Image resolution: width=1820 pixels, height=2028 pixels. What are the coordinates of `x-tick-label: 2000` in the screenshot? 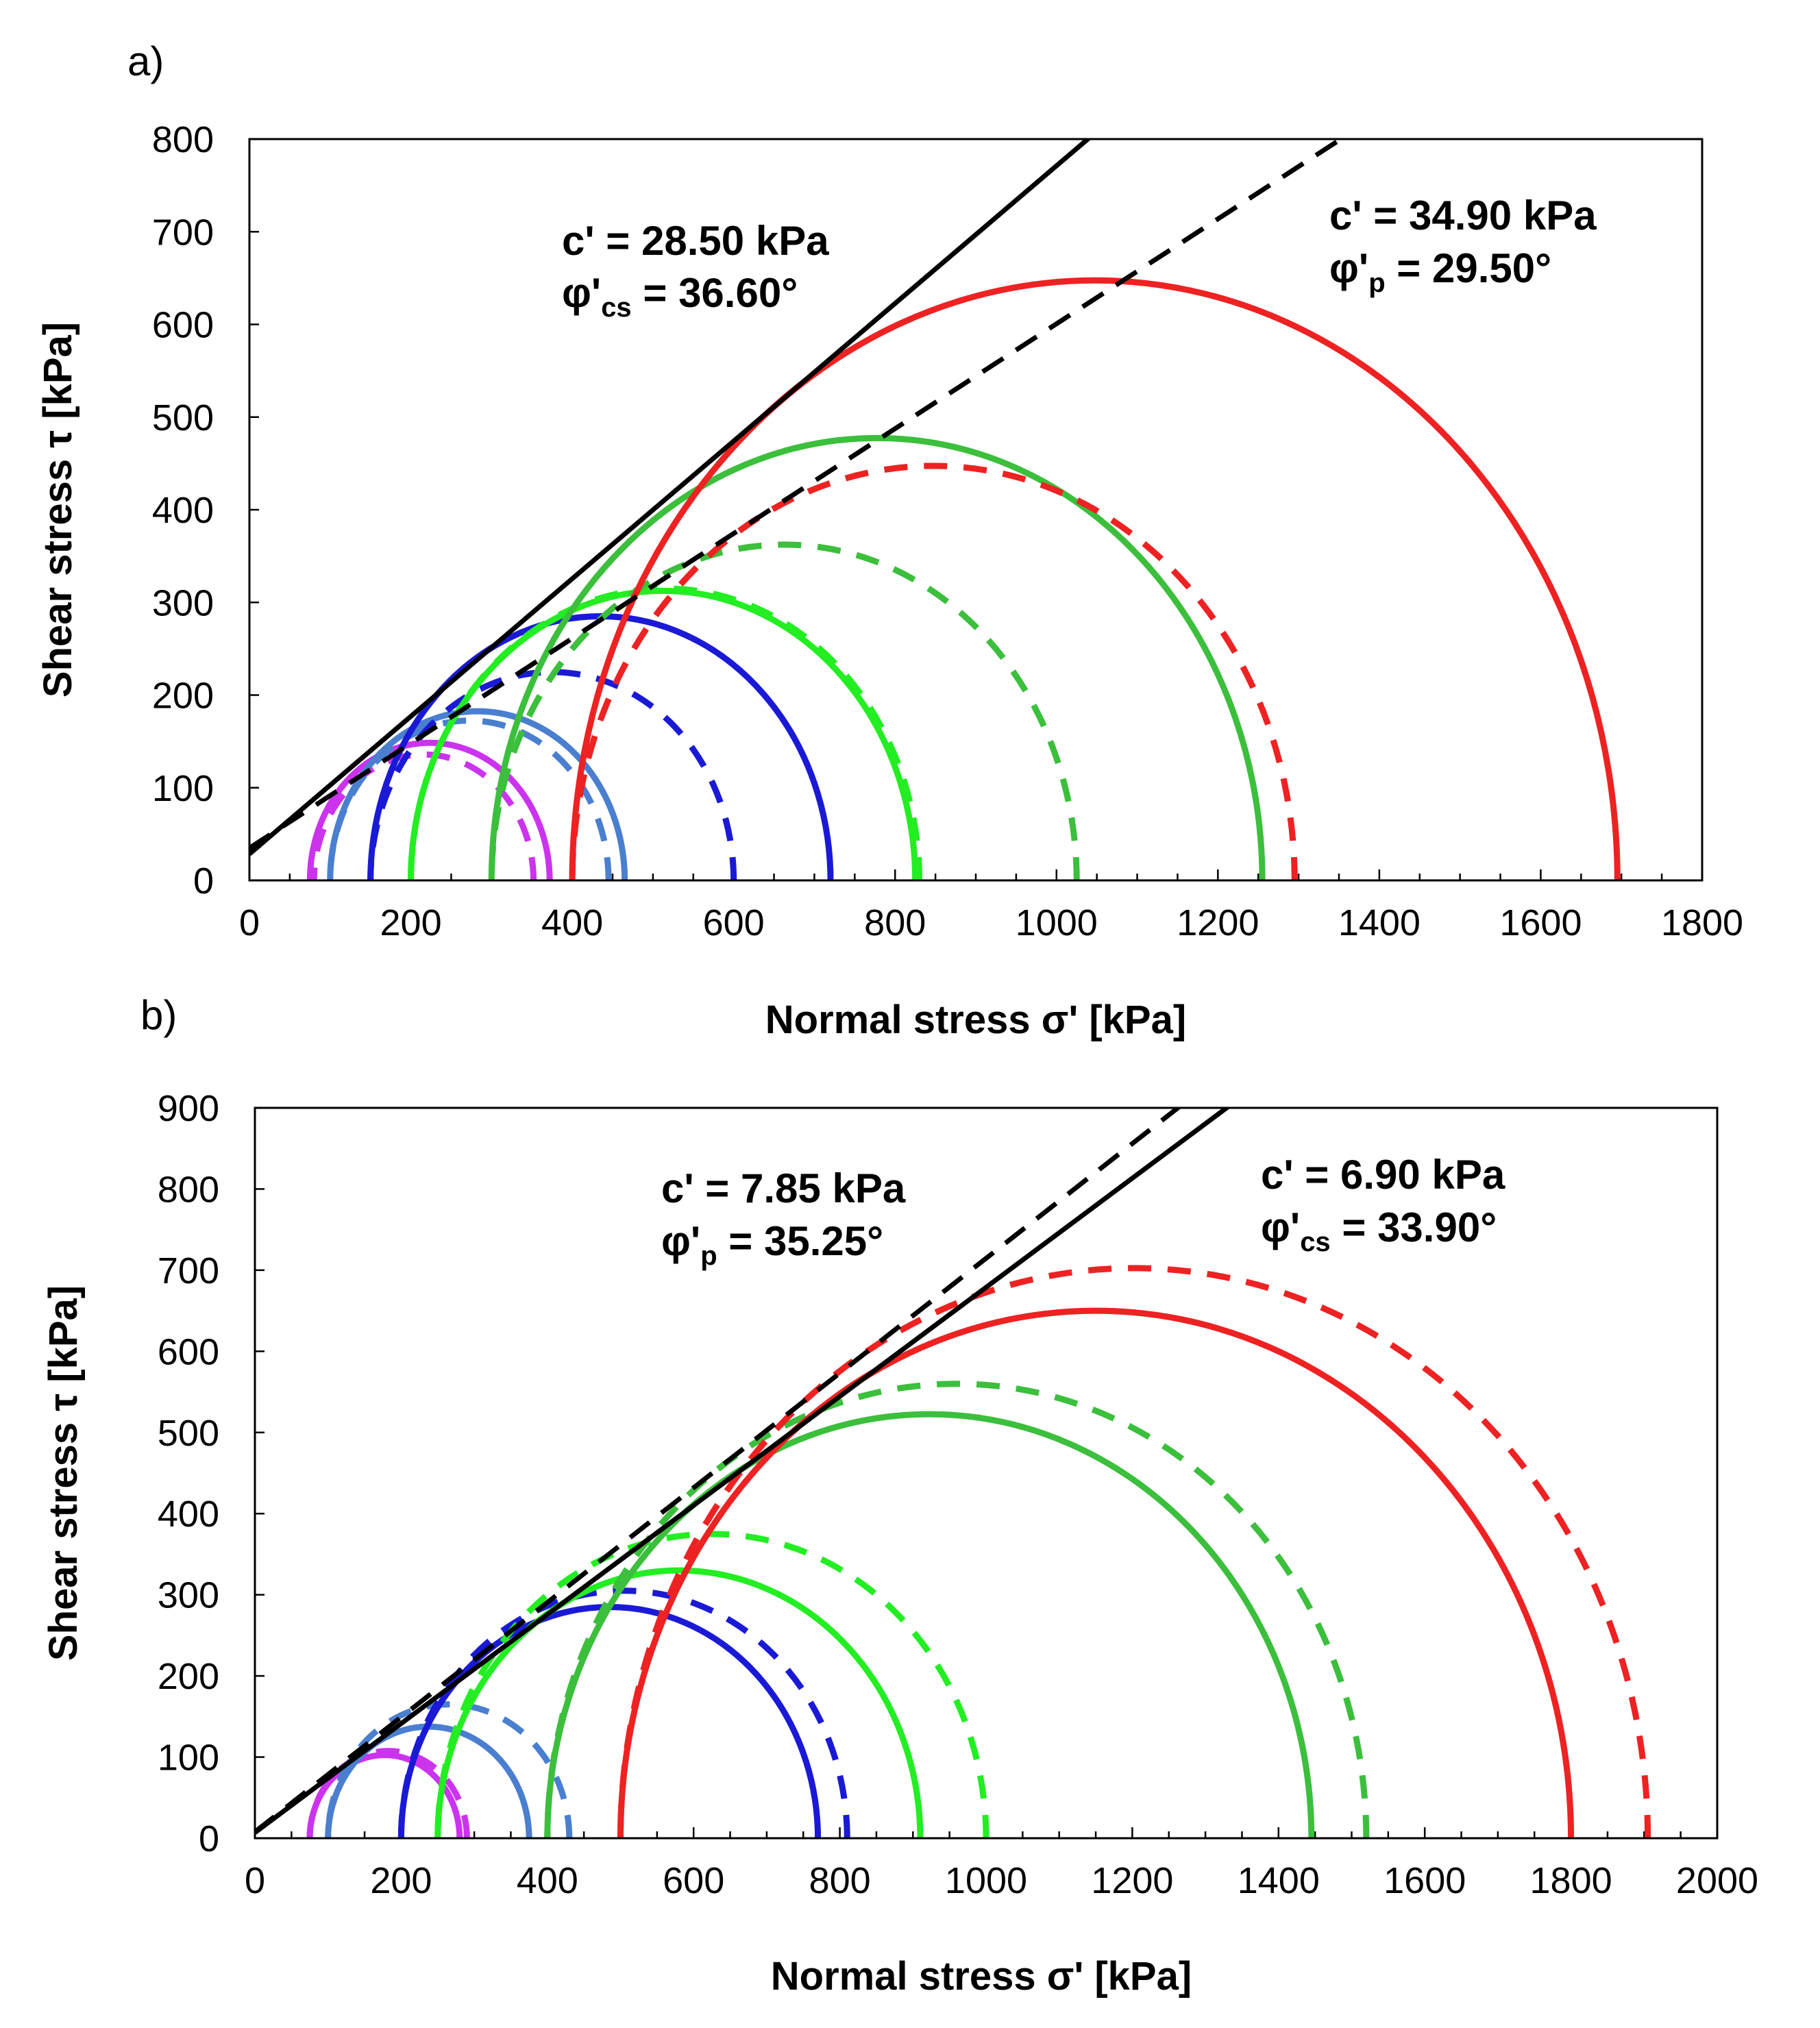 It's located at (1717, 1880).